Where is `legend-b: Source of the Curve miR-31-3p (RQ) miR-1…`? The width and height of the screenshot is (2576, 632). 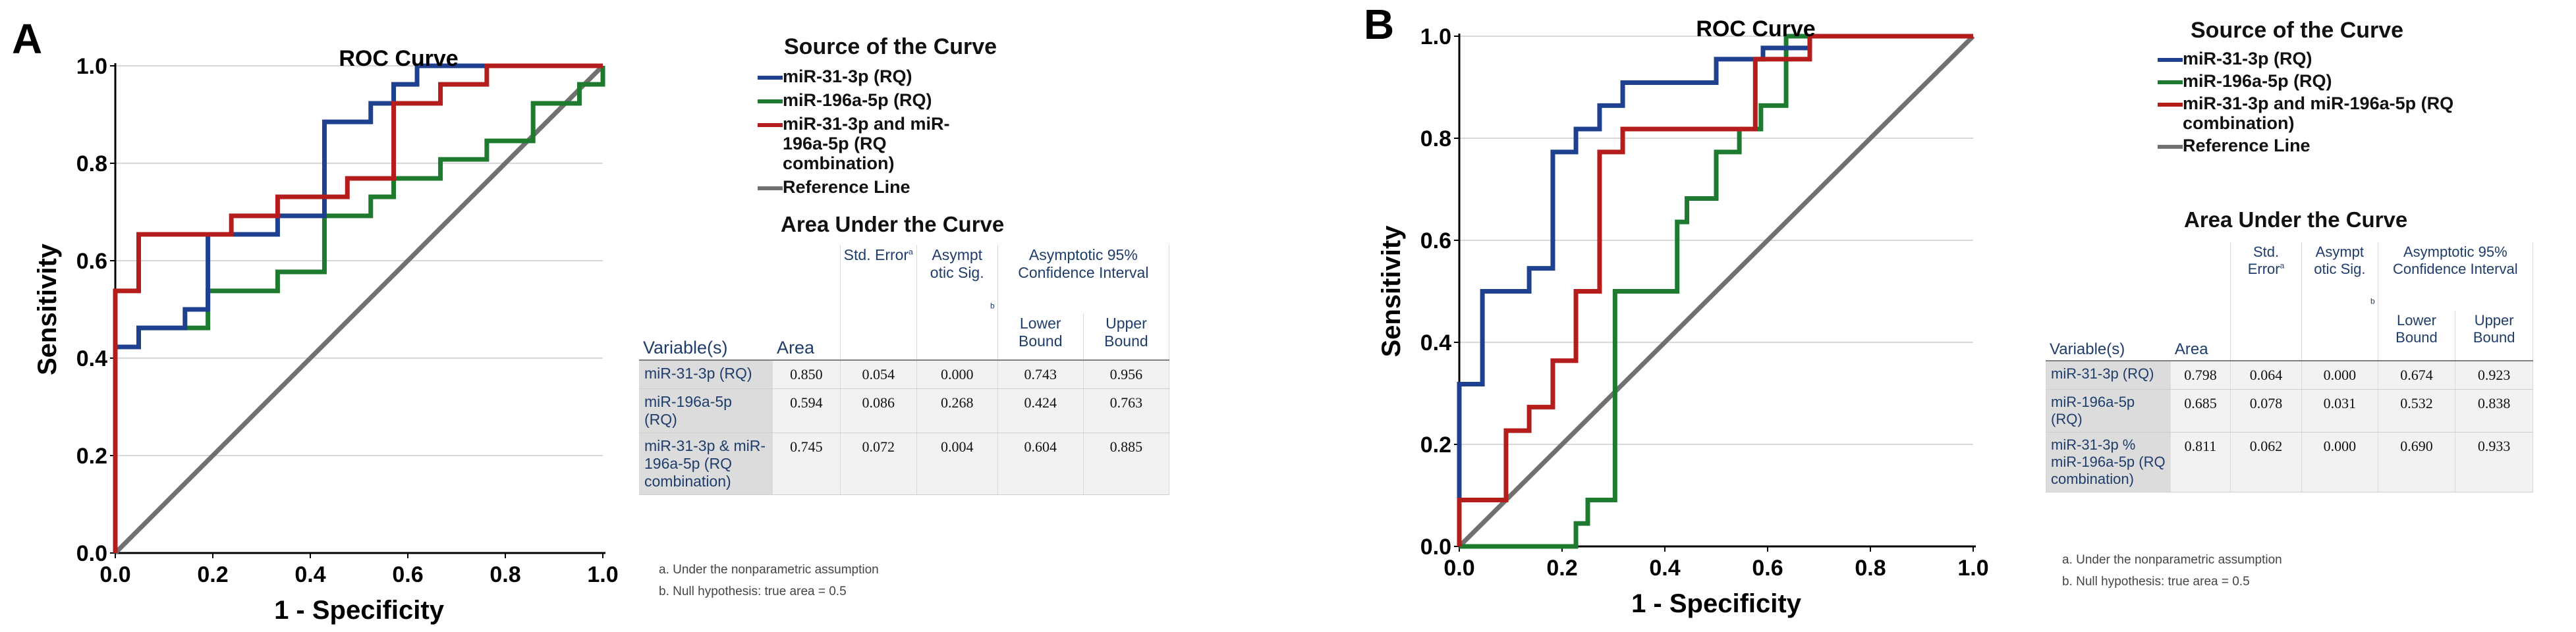 legend-b: Source of the Curve miR-31-3p (RQ) miR-1… is located at coordinates (2342, 86).